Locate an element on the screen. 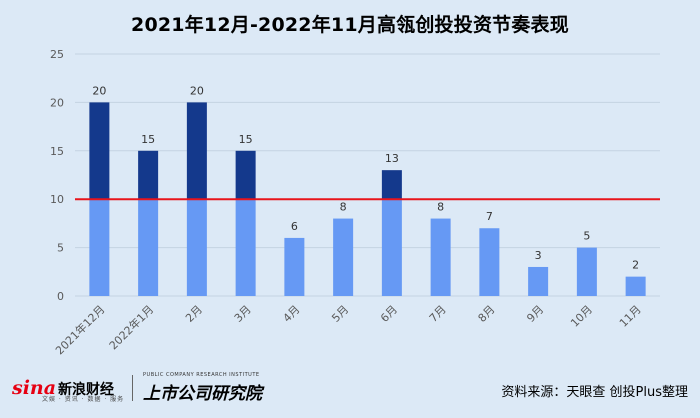  logo-divider is located at coordinates (133, 388).